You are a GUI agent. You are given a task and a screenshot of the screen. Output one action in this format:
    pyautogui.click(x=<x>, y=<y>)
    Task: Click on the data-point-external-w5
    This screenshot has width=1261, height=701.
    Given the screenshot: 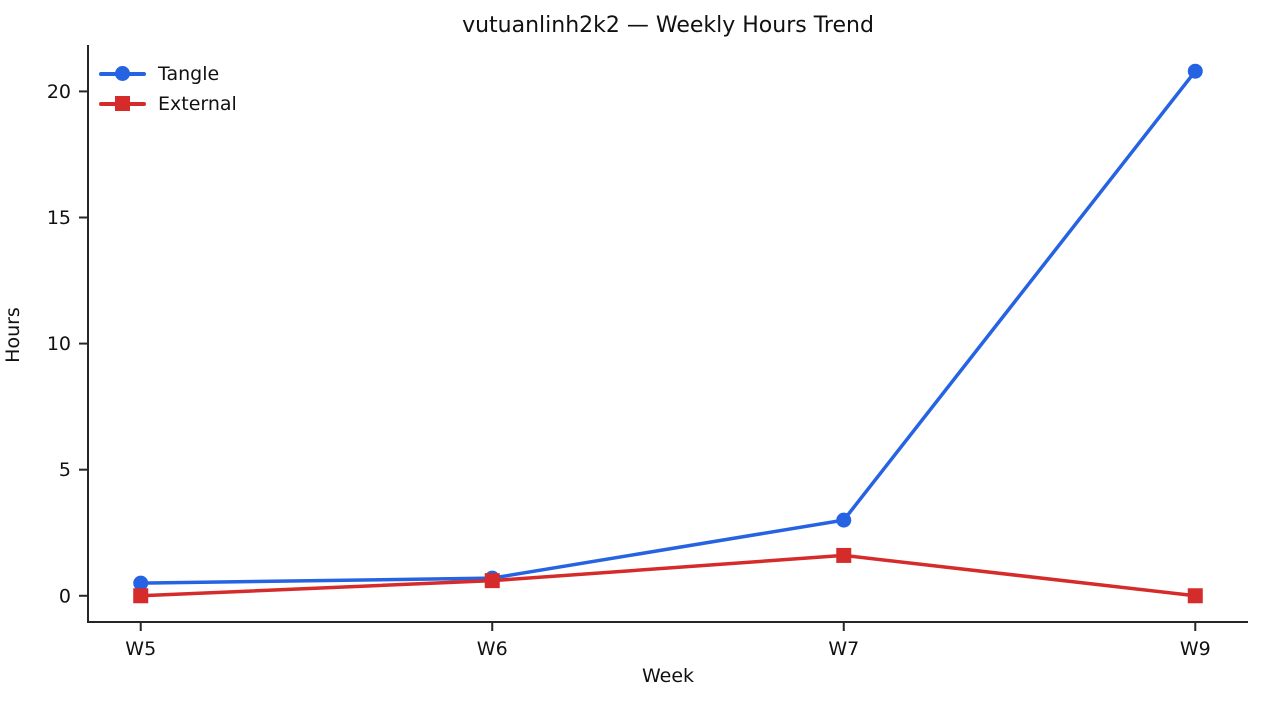 What is the action you would take?
    pyautogui.click(x=141, y=596)
    